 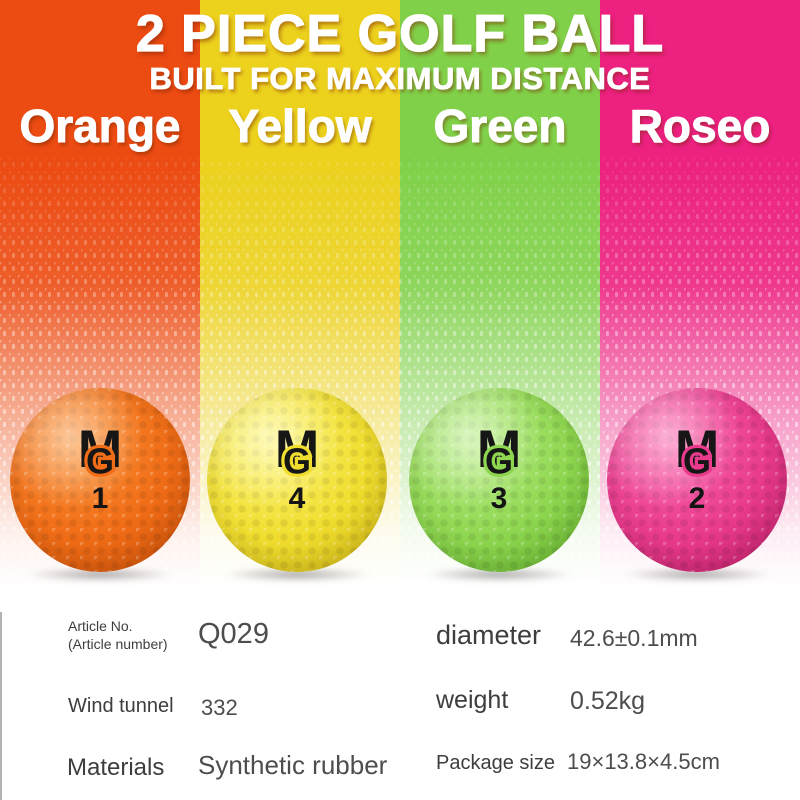 I want to click on ball-number: 4, so click(x=297, y=498).